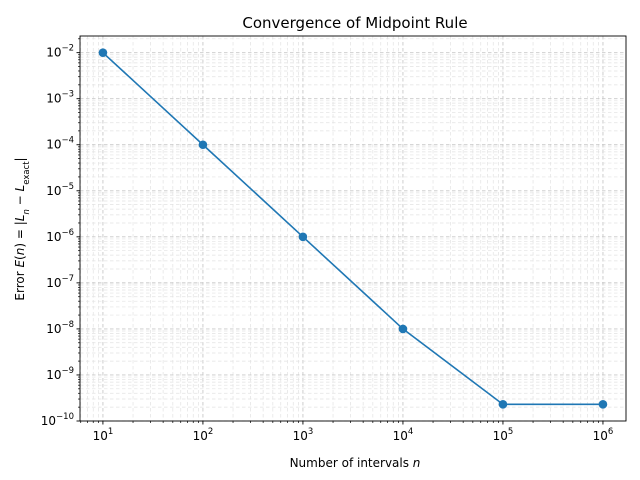 This screenshot has height=480, width=640. I want to click on y-tick-label: 10⁻⁵, so click(60, 190).